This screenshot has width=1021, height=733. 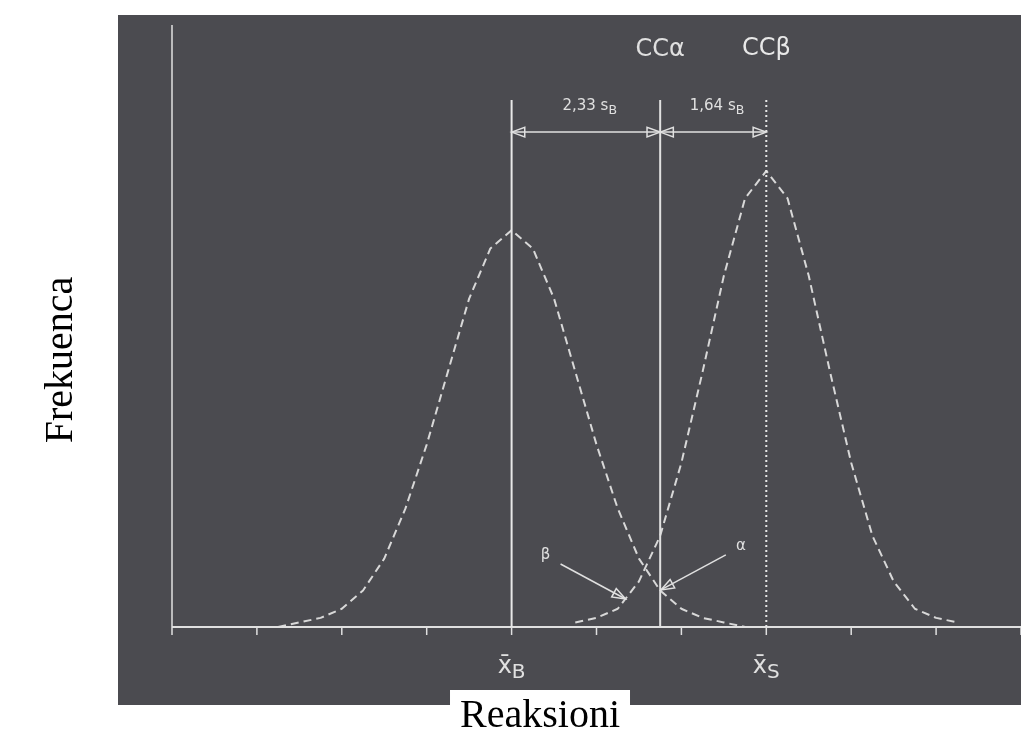 I want to click on ref-line-label: CCβ, so click(x=766, y=47).